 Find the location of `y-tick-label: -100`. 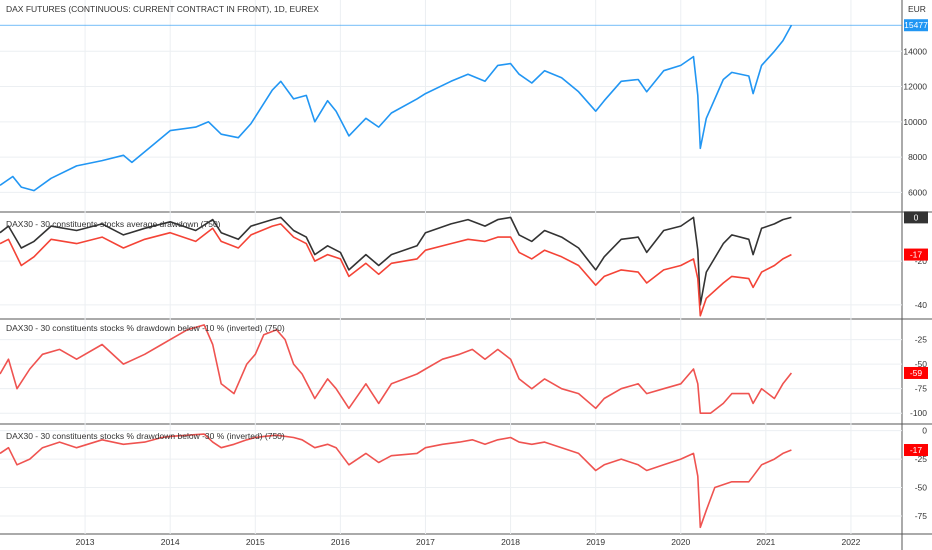

y-tick-label: -100 is located at coordinates (918, 413).